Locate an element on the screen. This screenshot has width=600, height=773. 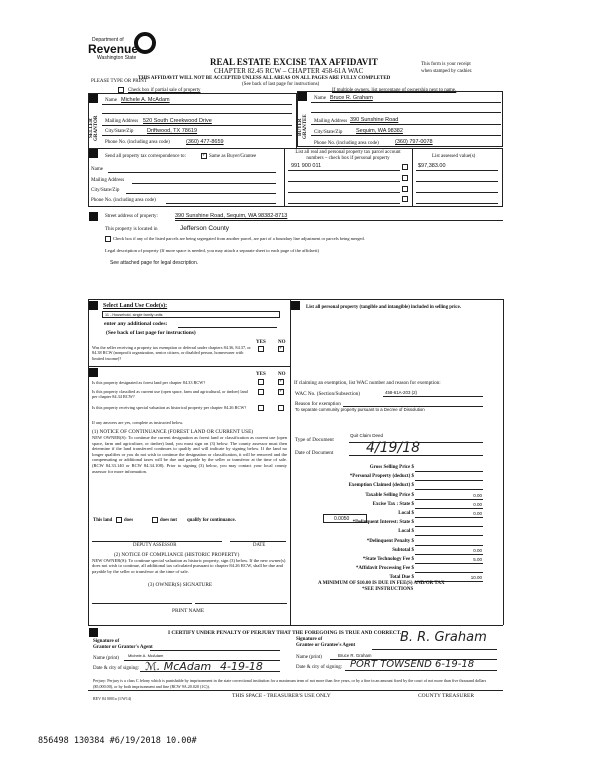
doc-date-field: 4/19/18 is located at coordinates (393, 448).